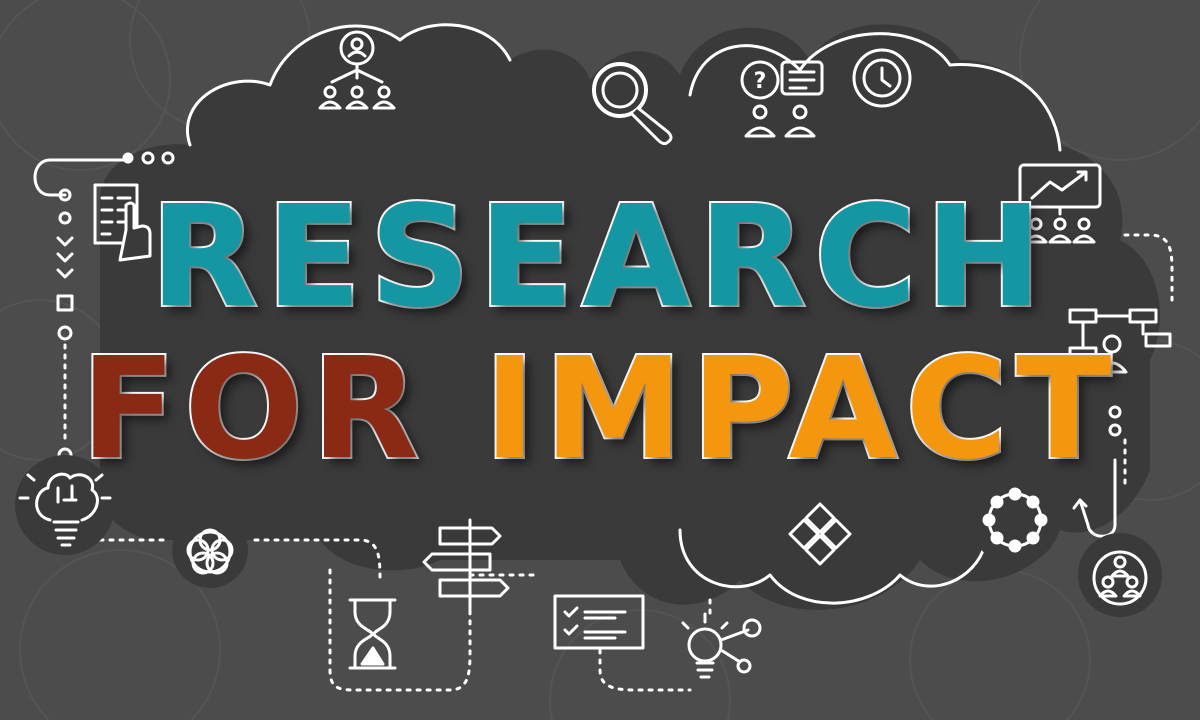 The width and height of the screenshot is (1200, 720). What do you see at coordinates (721, 645) in the screenshot?
I see `bulb-network-icon` at bounding box center [721, 645].